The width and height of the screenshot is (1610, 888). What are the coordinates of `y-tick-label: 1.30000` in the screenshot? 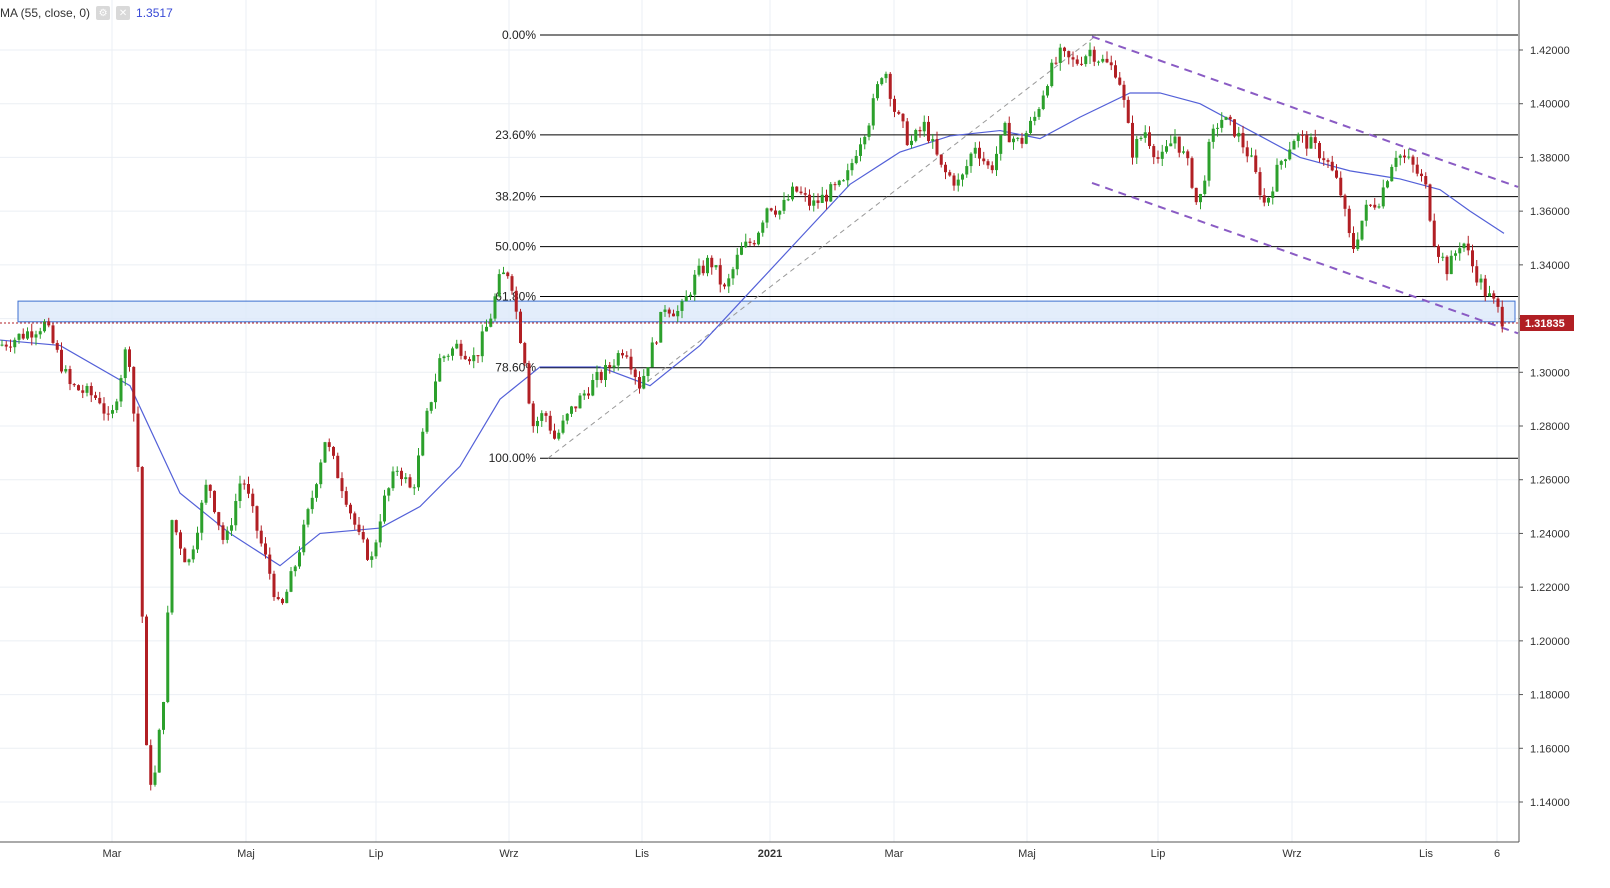 It's located at (1550, 373).